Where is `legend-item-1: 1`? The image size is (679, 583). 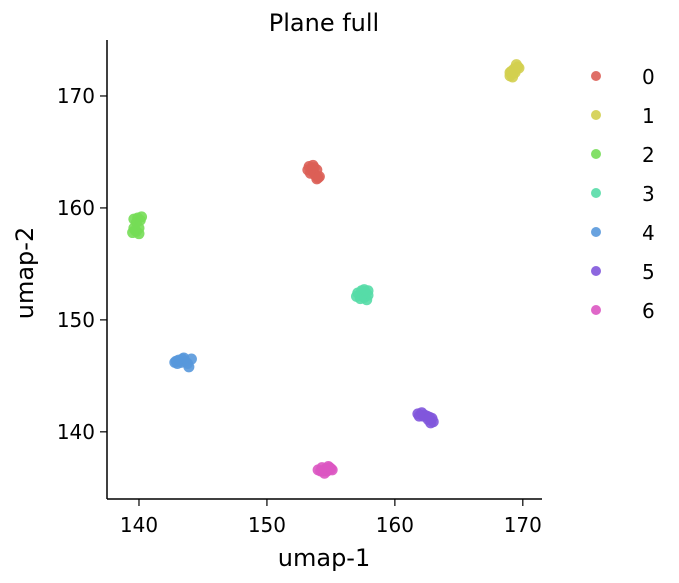 legend-item-1: 1 is located at coordinates (623, 116).